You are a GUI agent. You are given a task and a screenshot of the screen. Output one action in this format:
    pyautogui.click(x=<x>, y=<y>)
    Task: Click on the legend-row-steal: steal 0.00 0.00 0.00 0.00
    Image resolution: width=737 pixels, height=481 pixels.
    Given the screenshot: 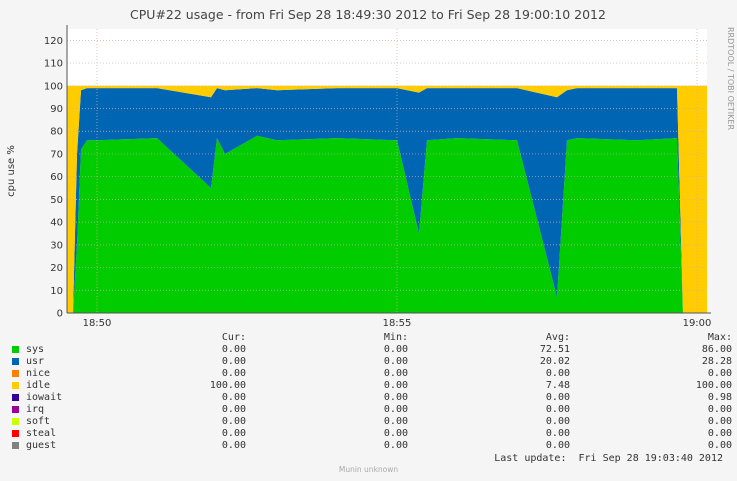 What is the action you would take?
    pyautogui.click(x=372, y=434)
    